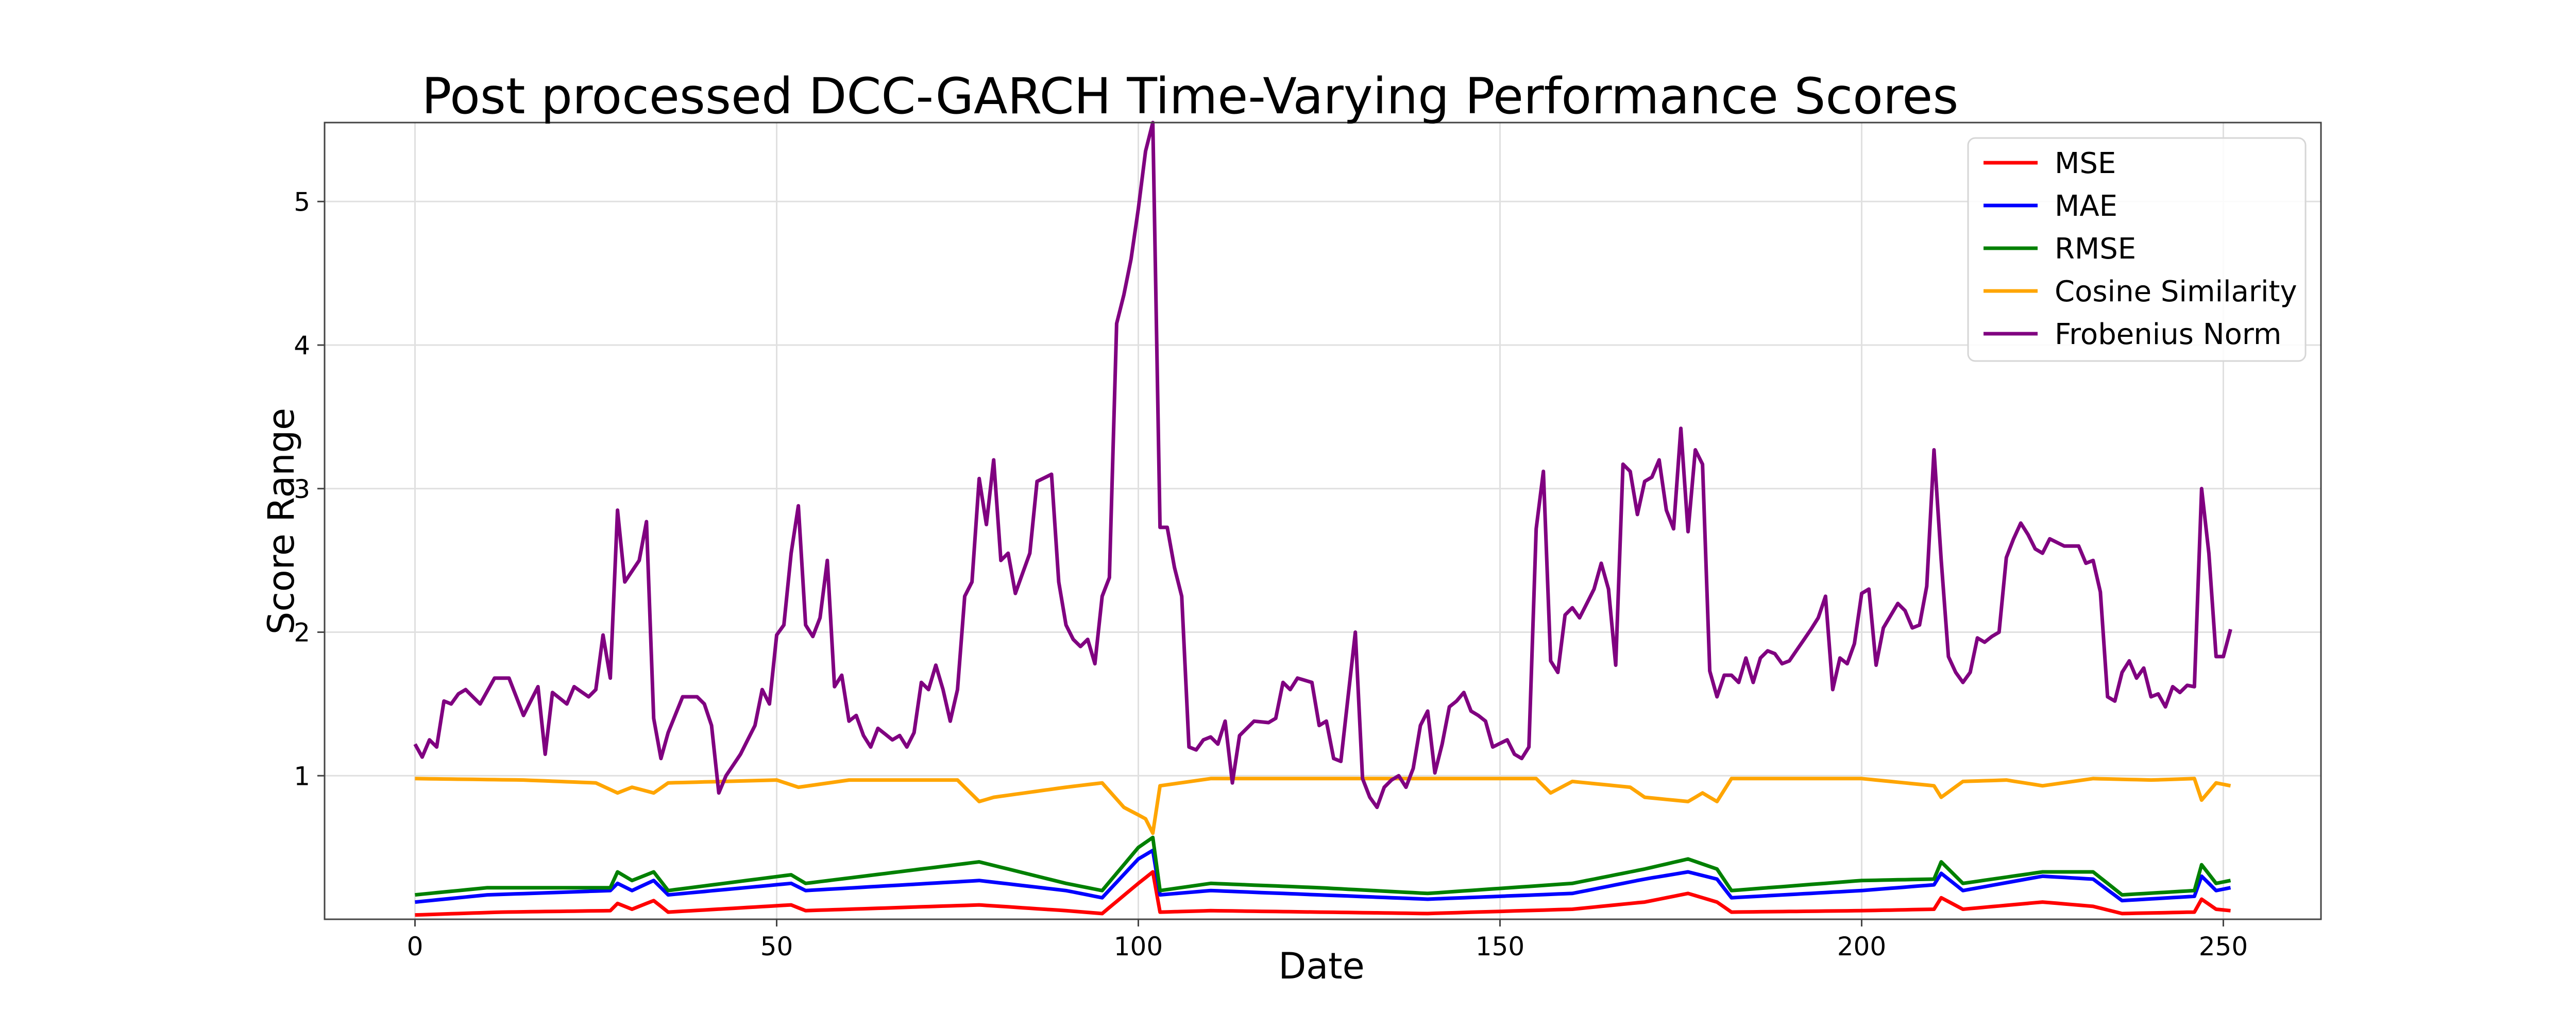 This screenshot has height=1030, width=2576. What do you see at coordinates (1138, 947) in the screenshot?
I see `x-tick-label: 100` at bounding box center [1138, 947].